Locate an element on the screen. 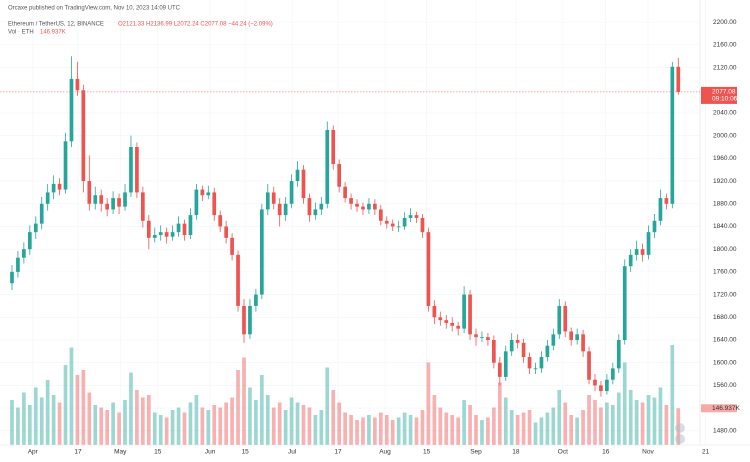  watermark is located at coordinates (680, 433).